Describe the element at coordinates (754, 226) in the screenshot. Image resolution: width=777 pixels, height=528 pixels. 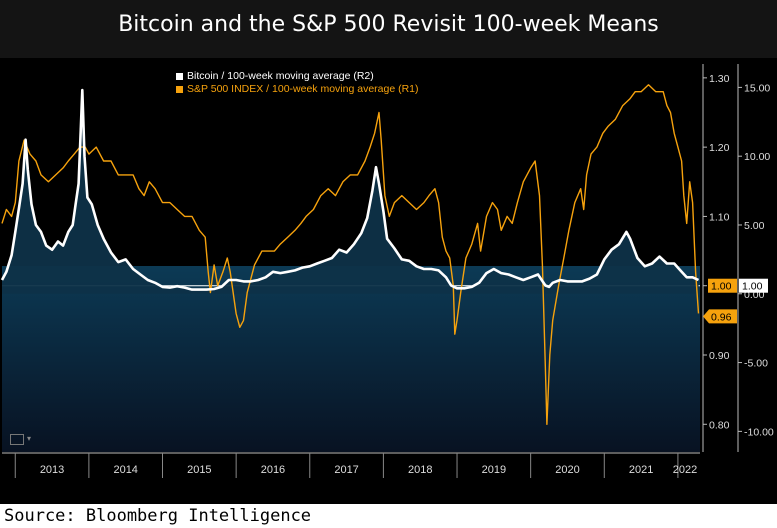
I see `r2-tick-label: 5.00` at that location.